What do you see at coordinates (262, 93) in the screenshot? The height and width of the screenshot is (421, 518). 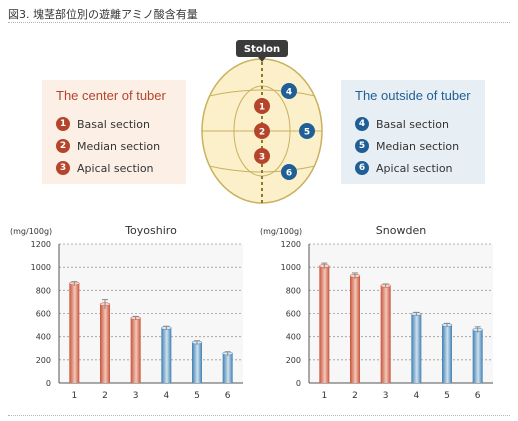 I see `section-line-basal` at bounding box center [262, 93].